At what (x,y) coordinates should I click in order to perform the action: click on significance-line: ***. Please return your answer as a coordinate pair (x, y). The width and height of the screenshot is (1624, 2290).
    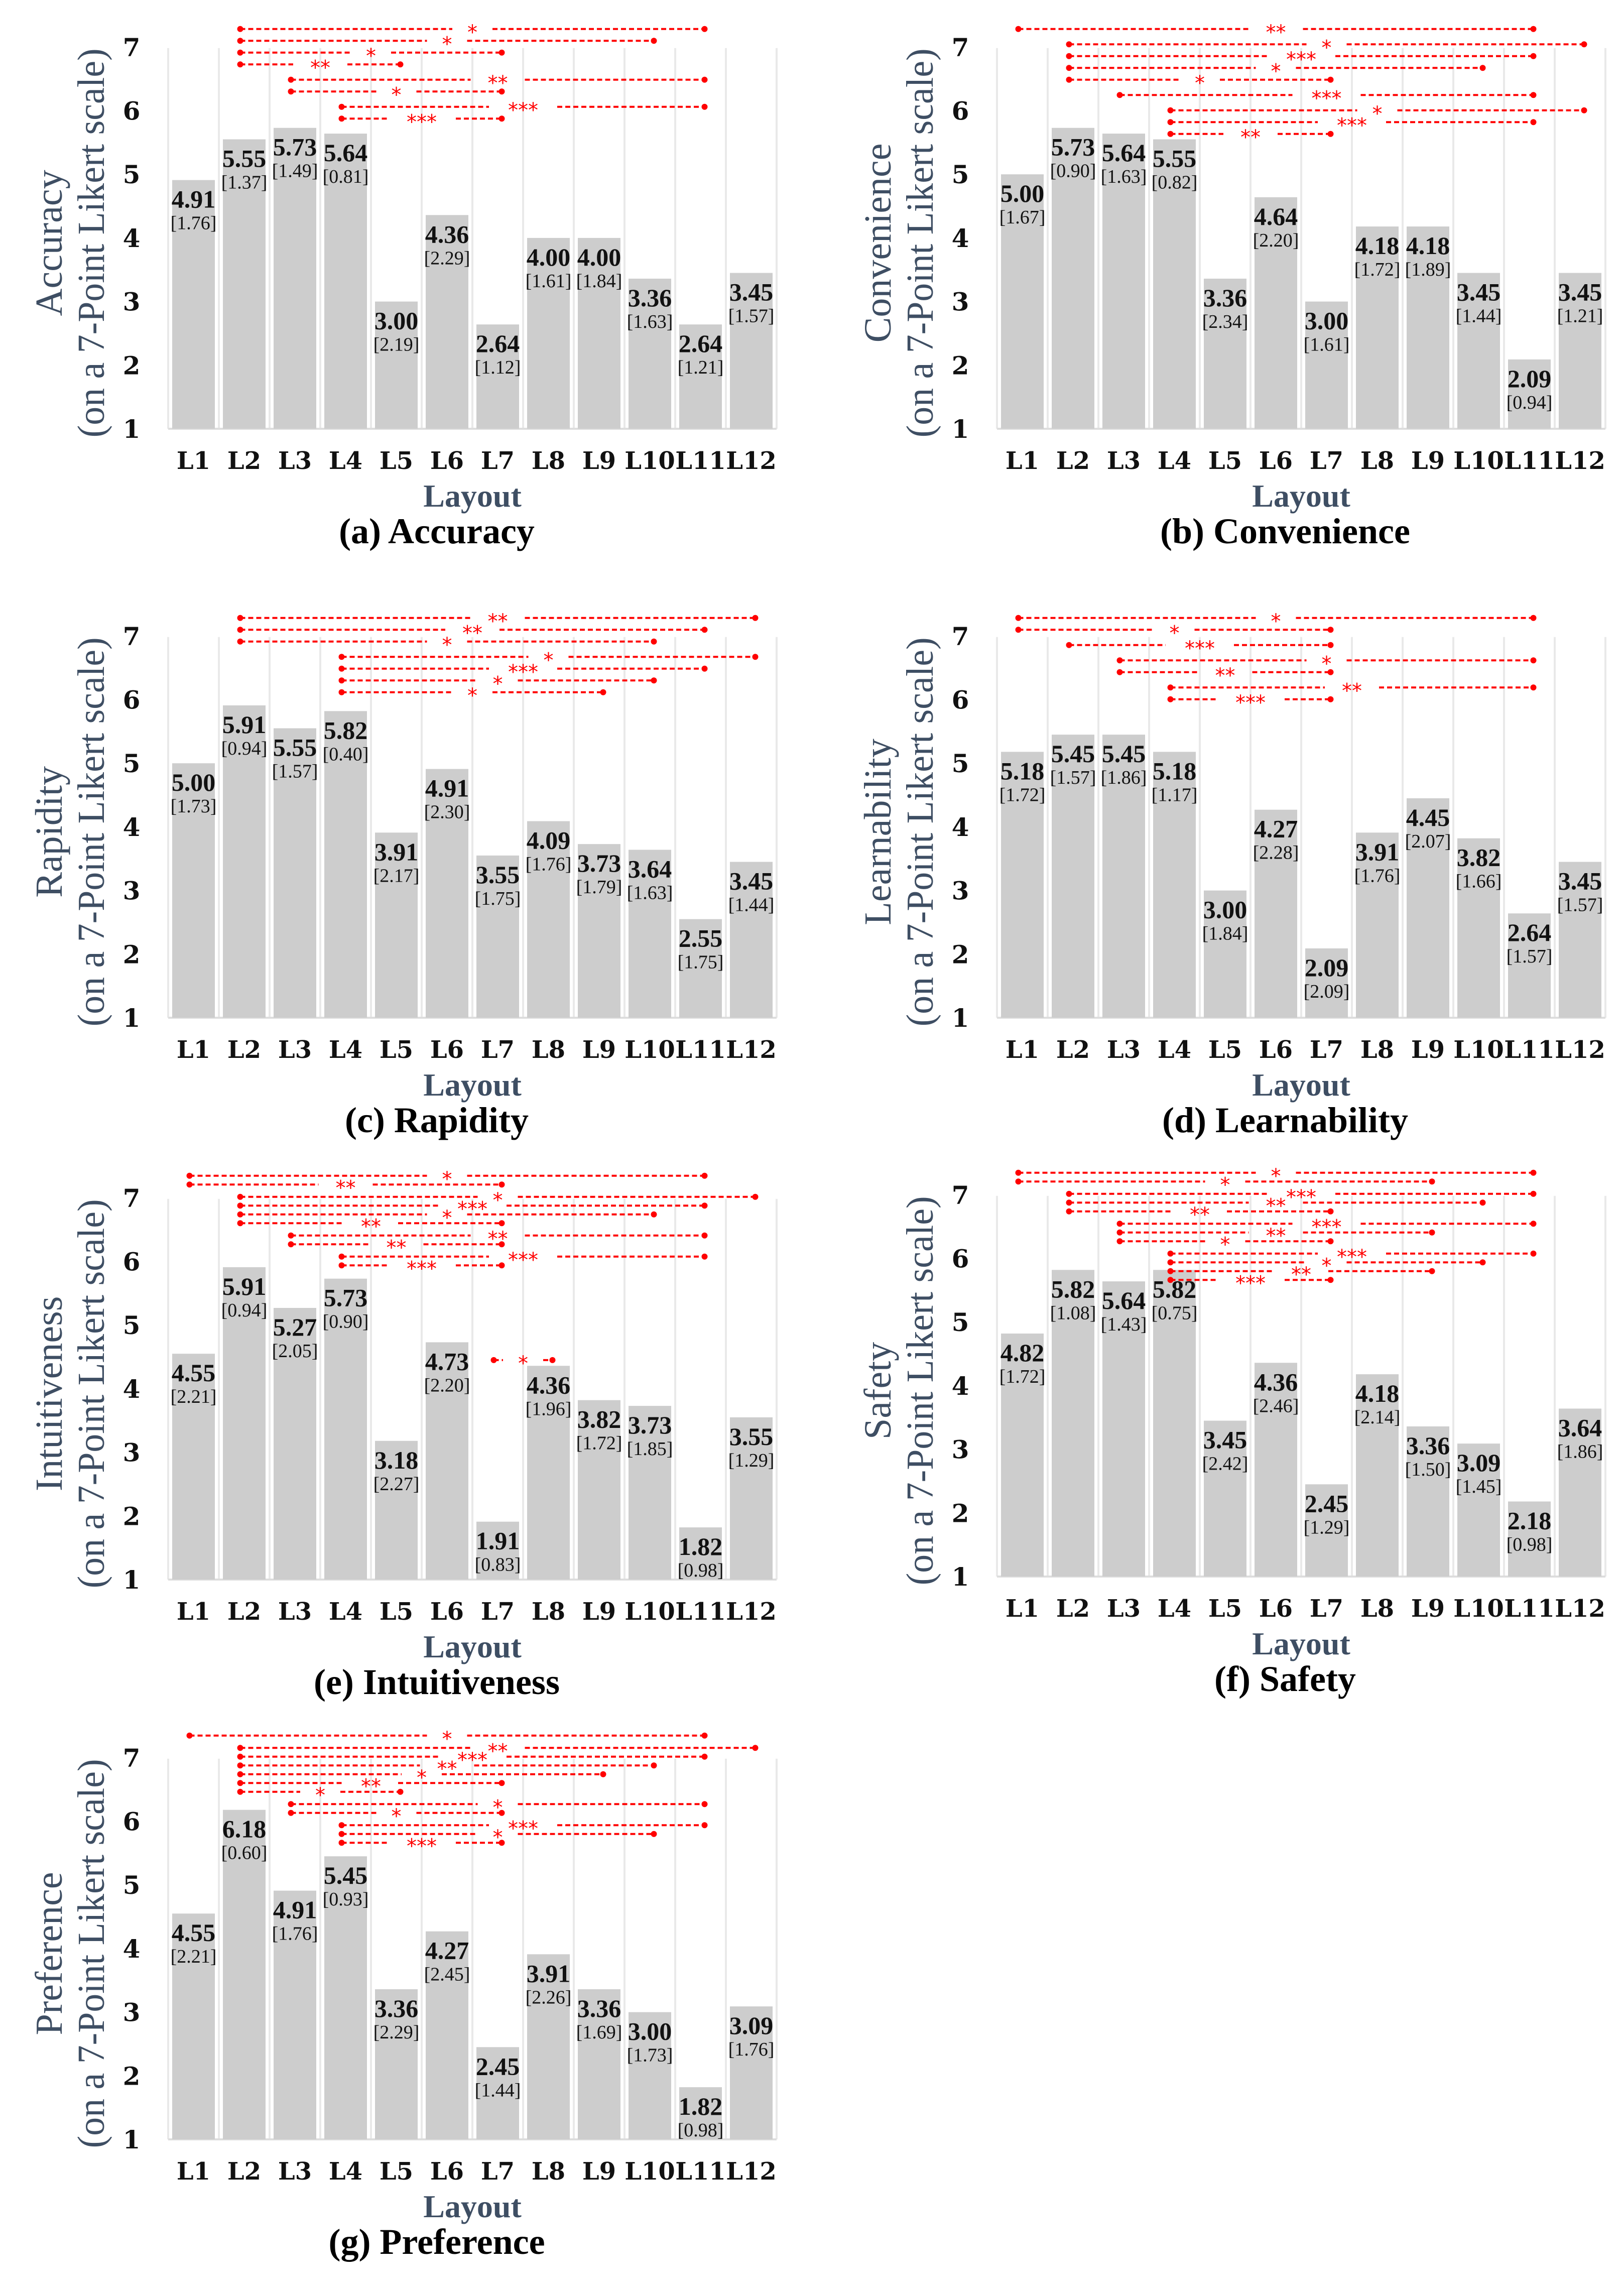
    Looking at the image, I should click on (523, 672).